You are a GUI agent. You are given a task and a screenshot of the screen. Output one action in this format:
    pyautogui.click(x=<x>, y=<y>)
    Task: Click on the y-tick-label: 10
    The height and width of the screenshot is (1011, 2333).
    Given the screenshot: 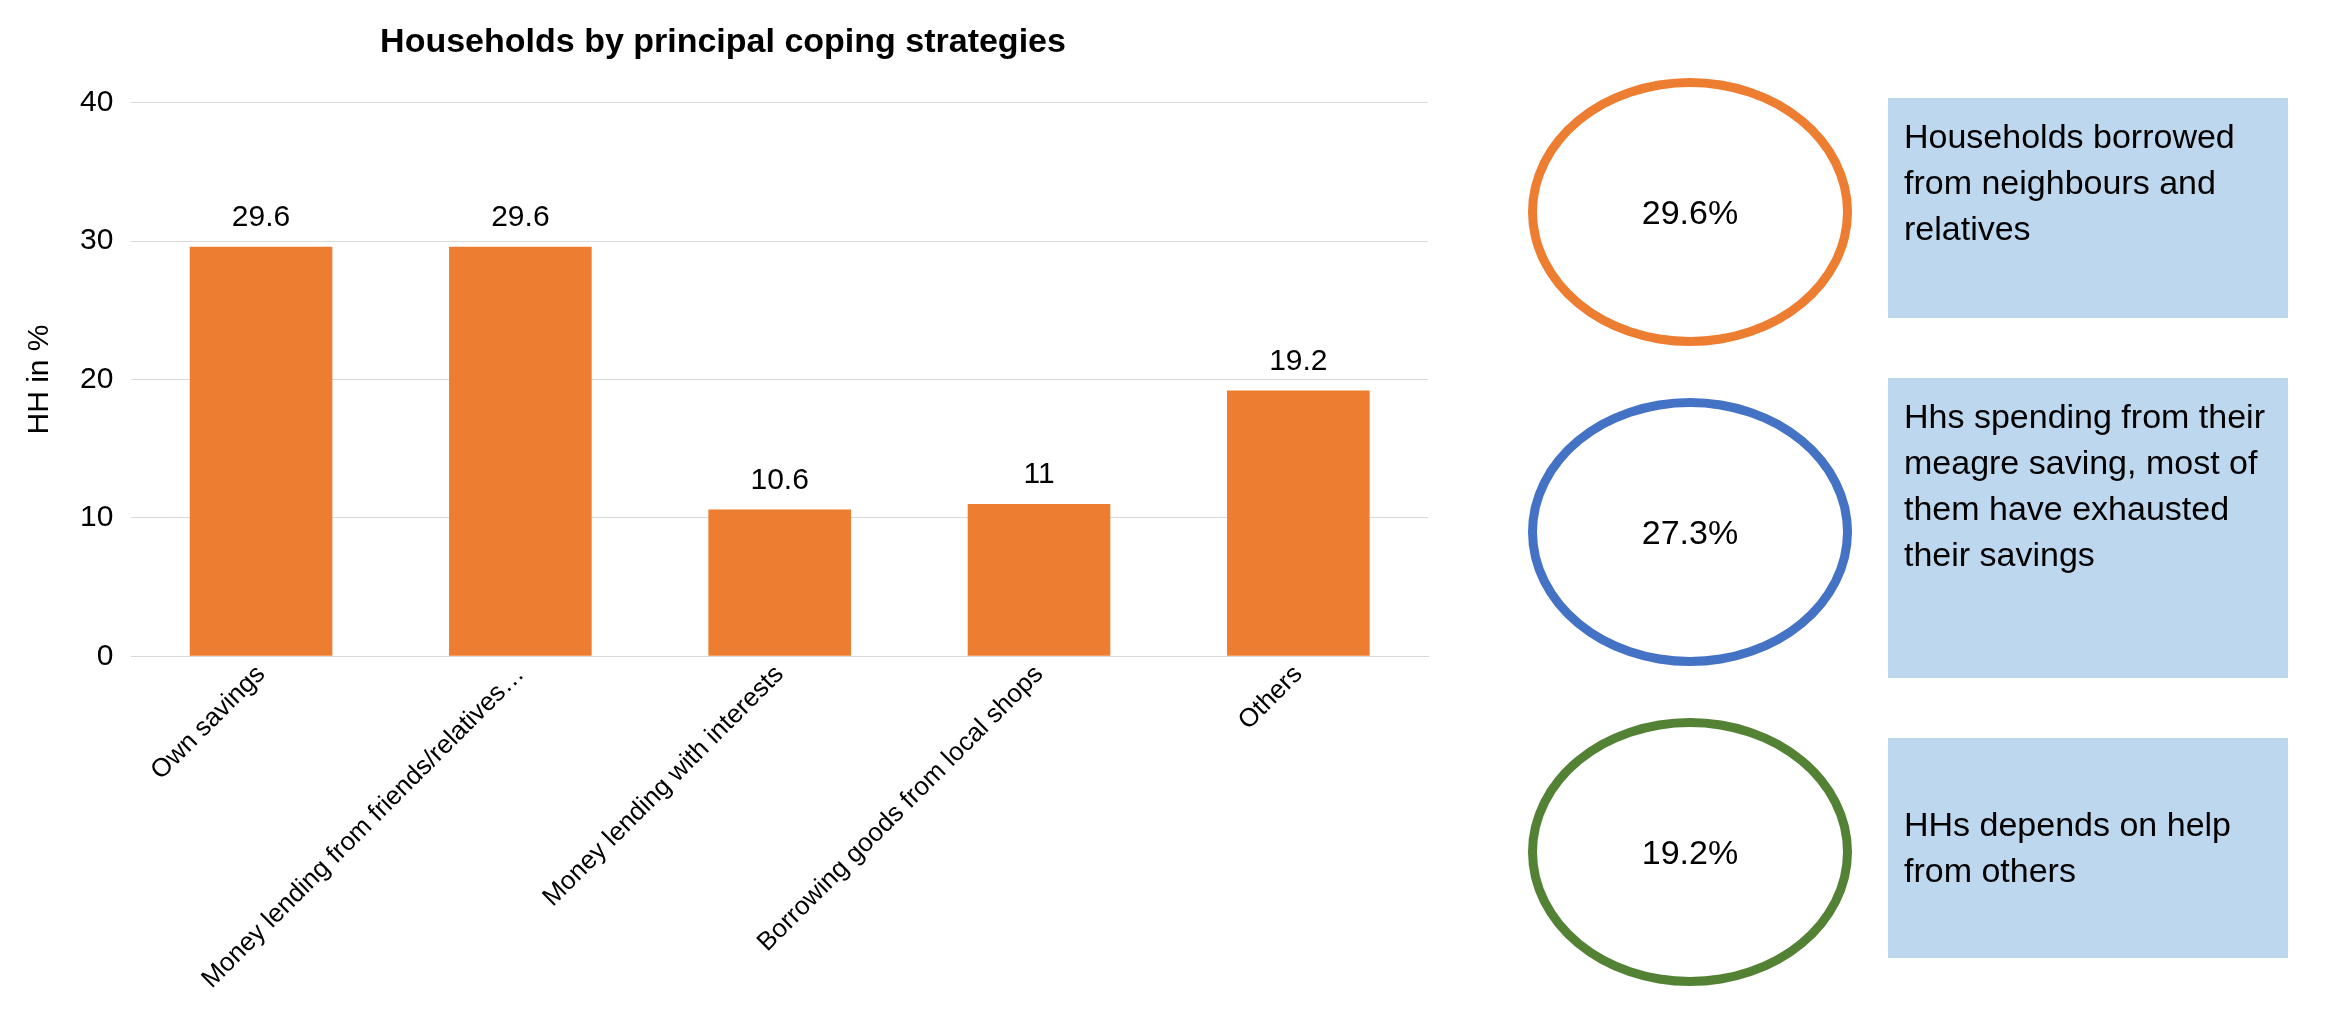 What is the action you would take?
    pyautogui.click(x=96, y=516)
    